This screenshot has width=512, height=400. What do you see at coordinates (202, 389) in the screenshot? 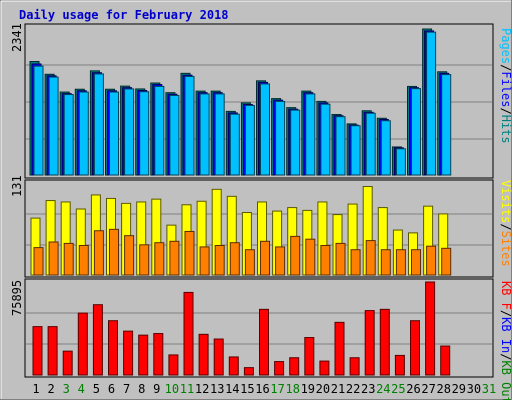
I see `x-tick-label-day-12: 12` at bounding box center [202, 389].